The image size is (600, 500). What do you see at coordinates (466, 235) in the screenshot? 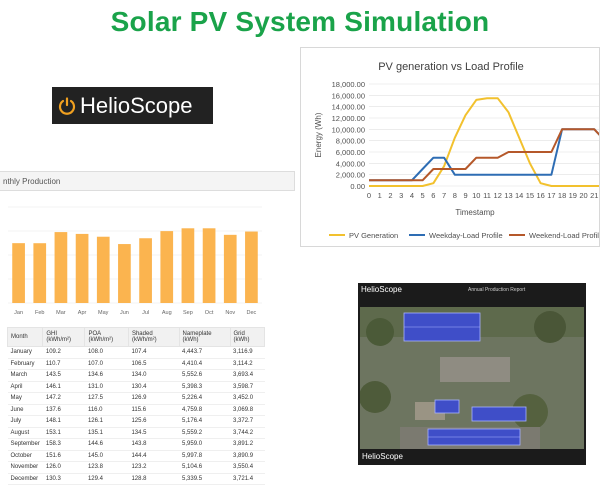
I see `legend-label: Weekday-Load Profile` at bounding box center [466, 235].